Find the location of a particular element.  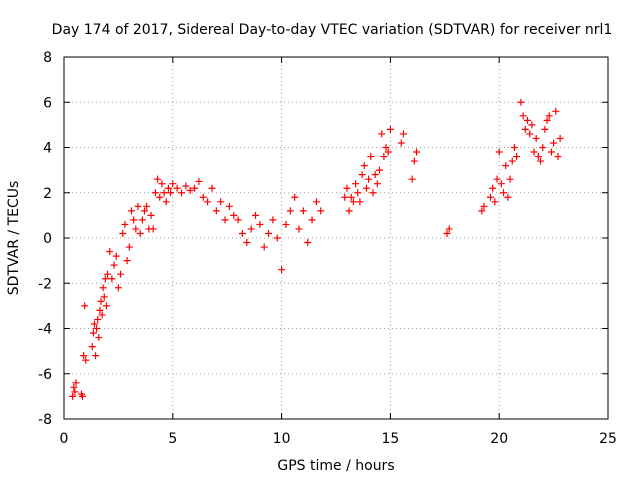

y-tick-label: -4 is located at coordinates (45, 330).